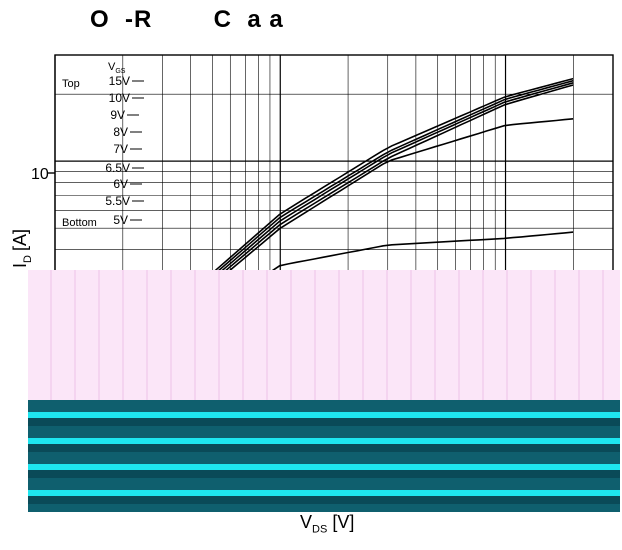 This screenshot has height=550, width=622. I want to click on x-axis-label-sub: DS, so click(320, 529).